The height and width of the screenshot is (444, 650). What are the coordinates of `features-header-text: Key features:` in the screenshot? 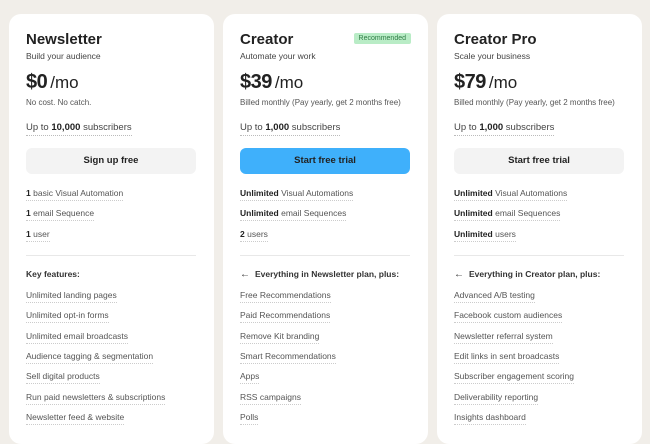 It's located at (53, 274).